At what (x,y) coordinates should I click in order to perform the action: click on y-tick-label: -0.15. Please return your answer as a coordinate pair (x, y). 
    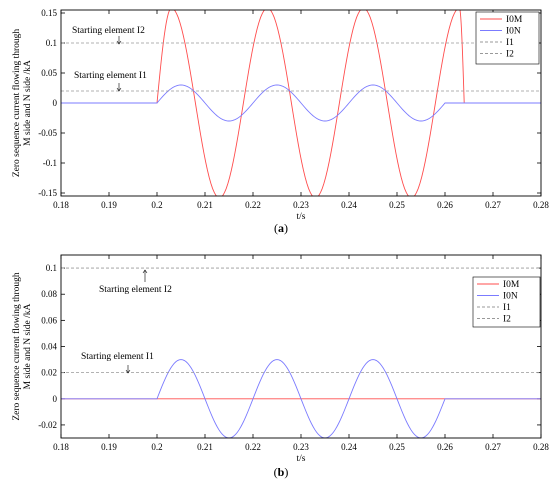
    Looking at the image, I should click on (47, 193).